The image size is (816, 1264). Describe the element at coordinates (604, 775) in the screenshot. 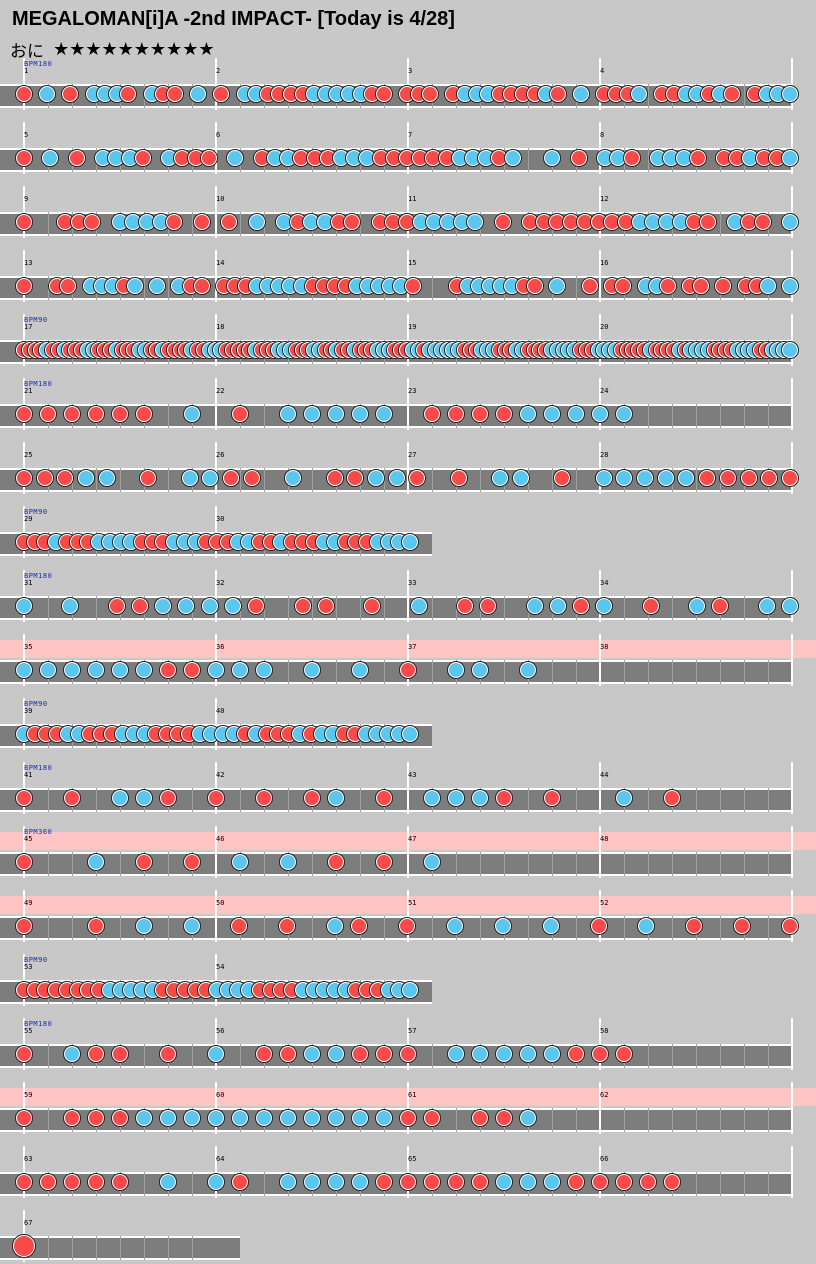

I see `measure-number: 44` at that location.